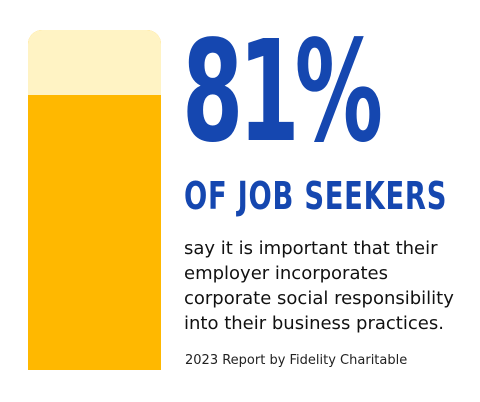 The width and height of the screenshot is (480, 402). What do you see at coordinates (94, 62) in the screenshot?
I see `stat-bar-empty-portion` at bounding box center [94, 62].